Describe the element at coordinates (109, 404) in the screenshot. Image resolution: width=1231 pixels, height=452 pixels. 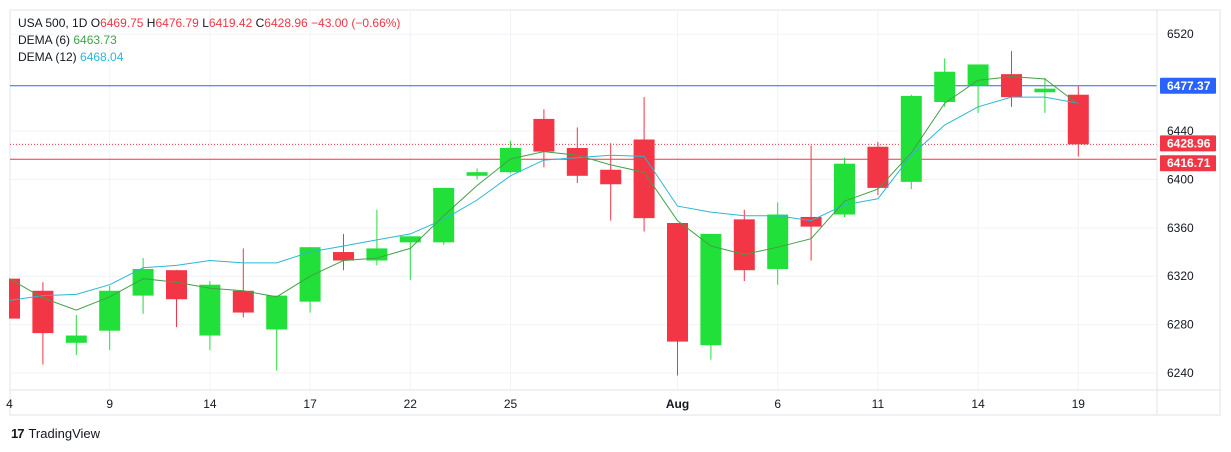
I see `x-tick-label: 9` at that location.